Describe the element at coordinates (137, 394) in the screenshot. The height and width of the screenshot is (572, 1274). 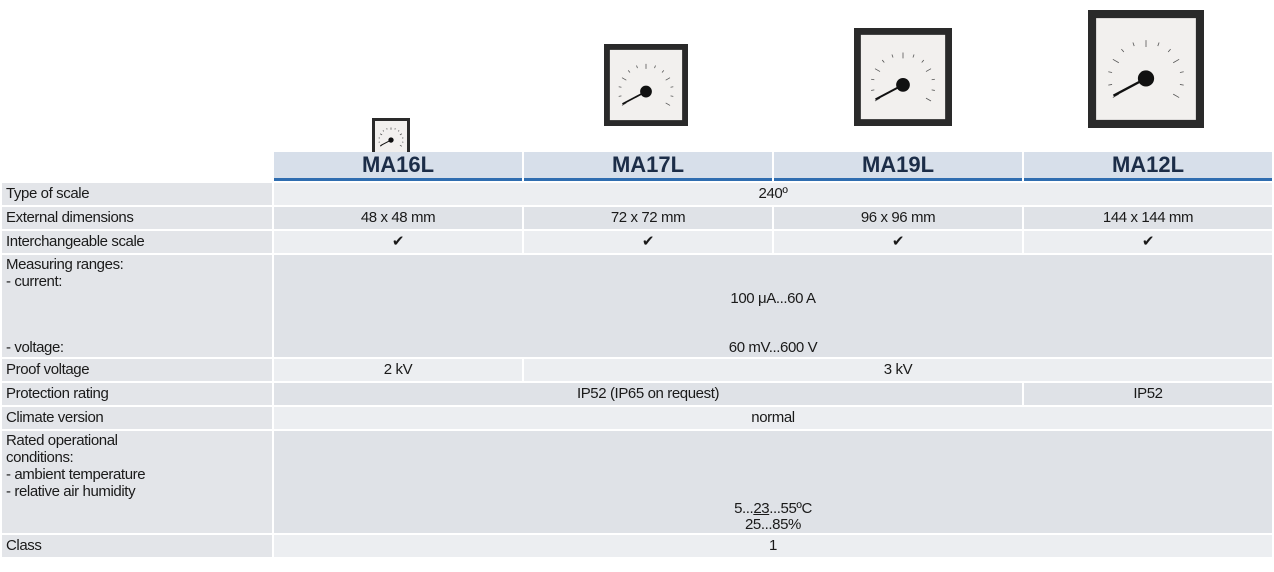
I see `row-label: Protection rating` at that location.